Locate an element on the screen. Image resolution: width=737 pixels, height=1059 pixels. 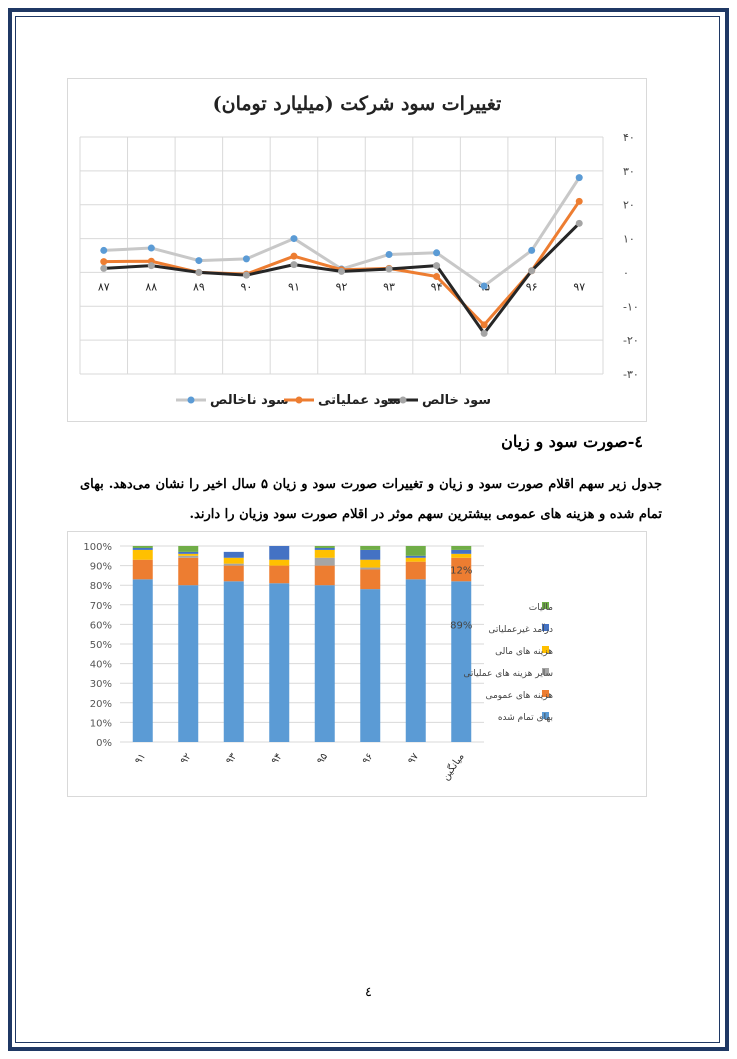
page-number: ٤ is located at coordinates (368, 992).